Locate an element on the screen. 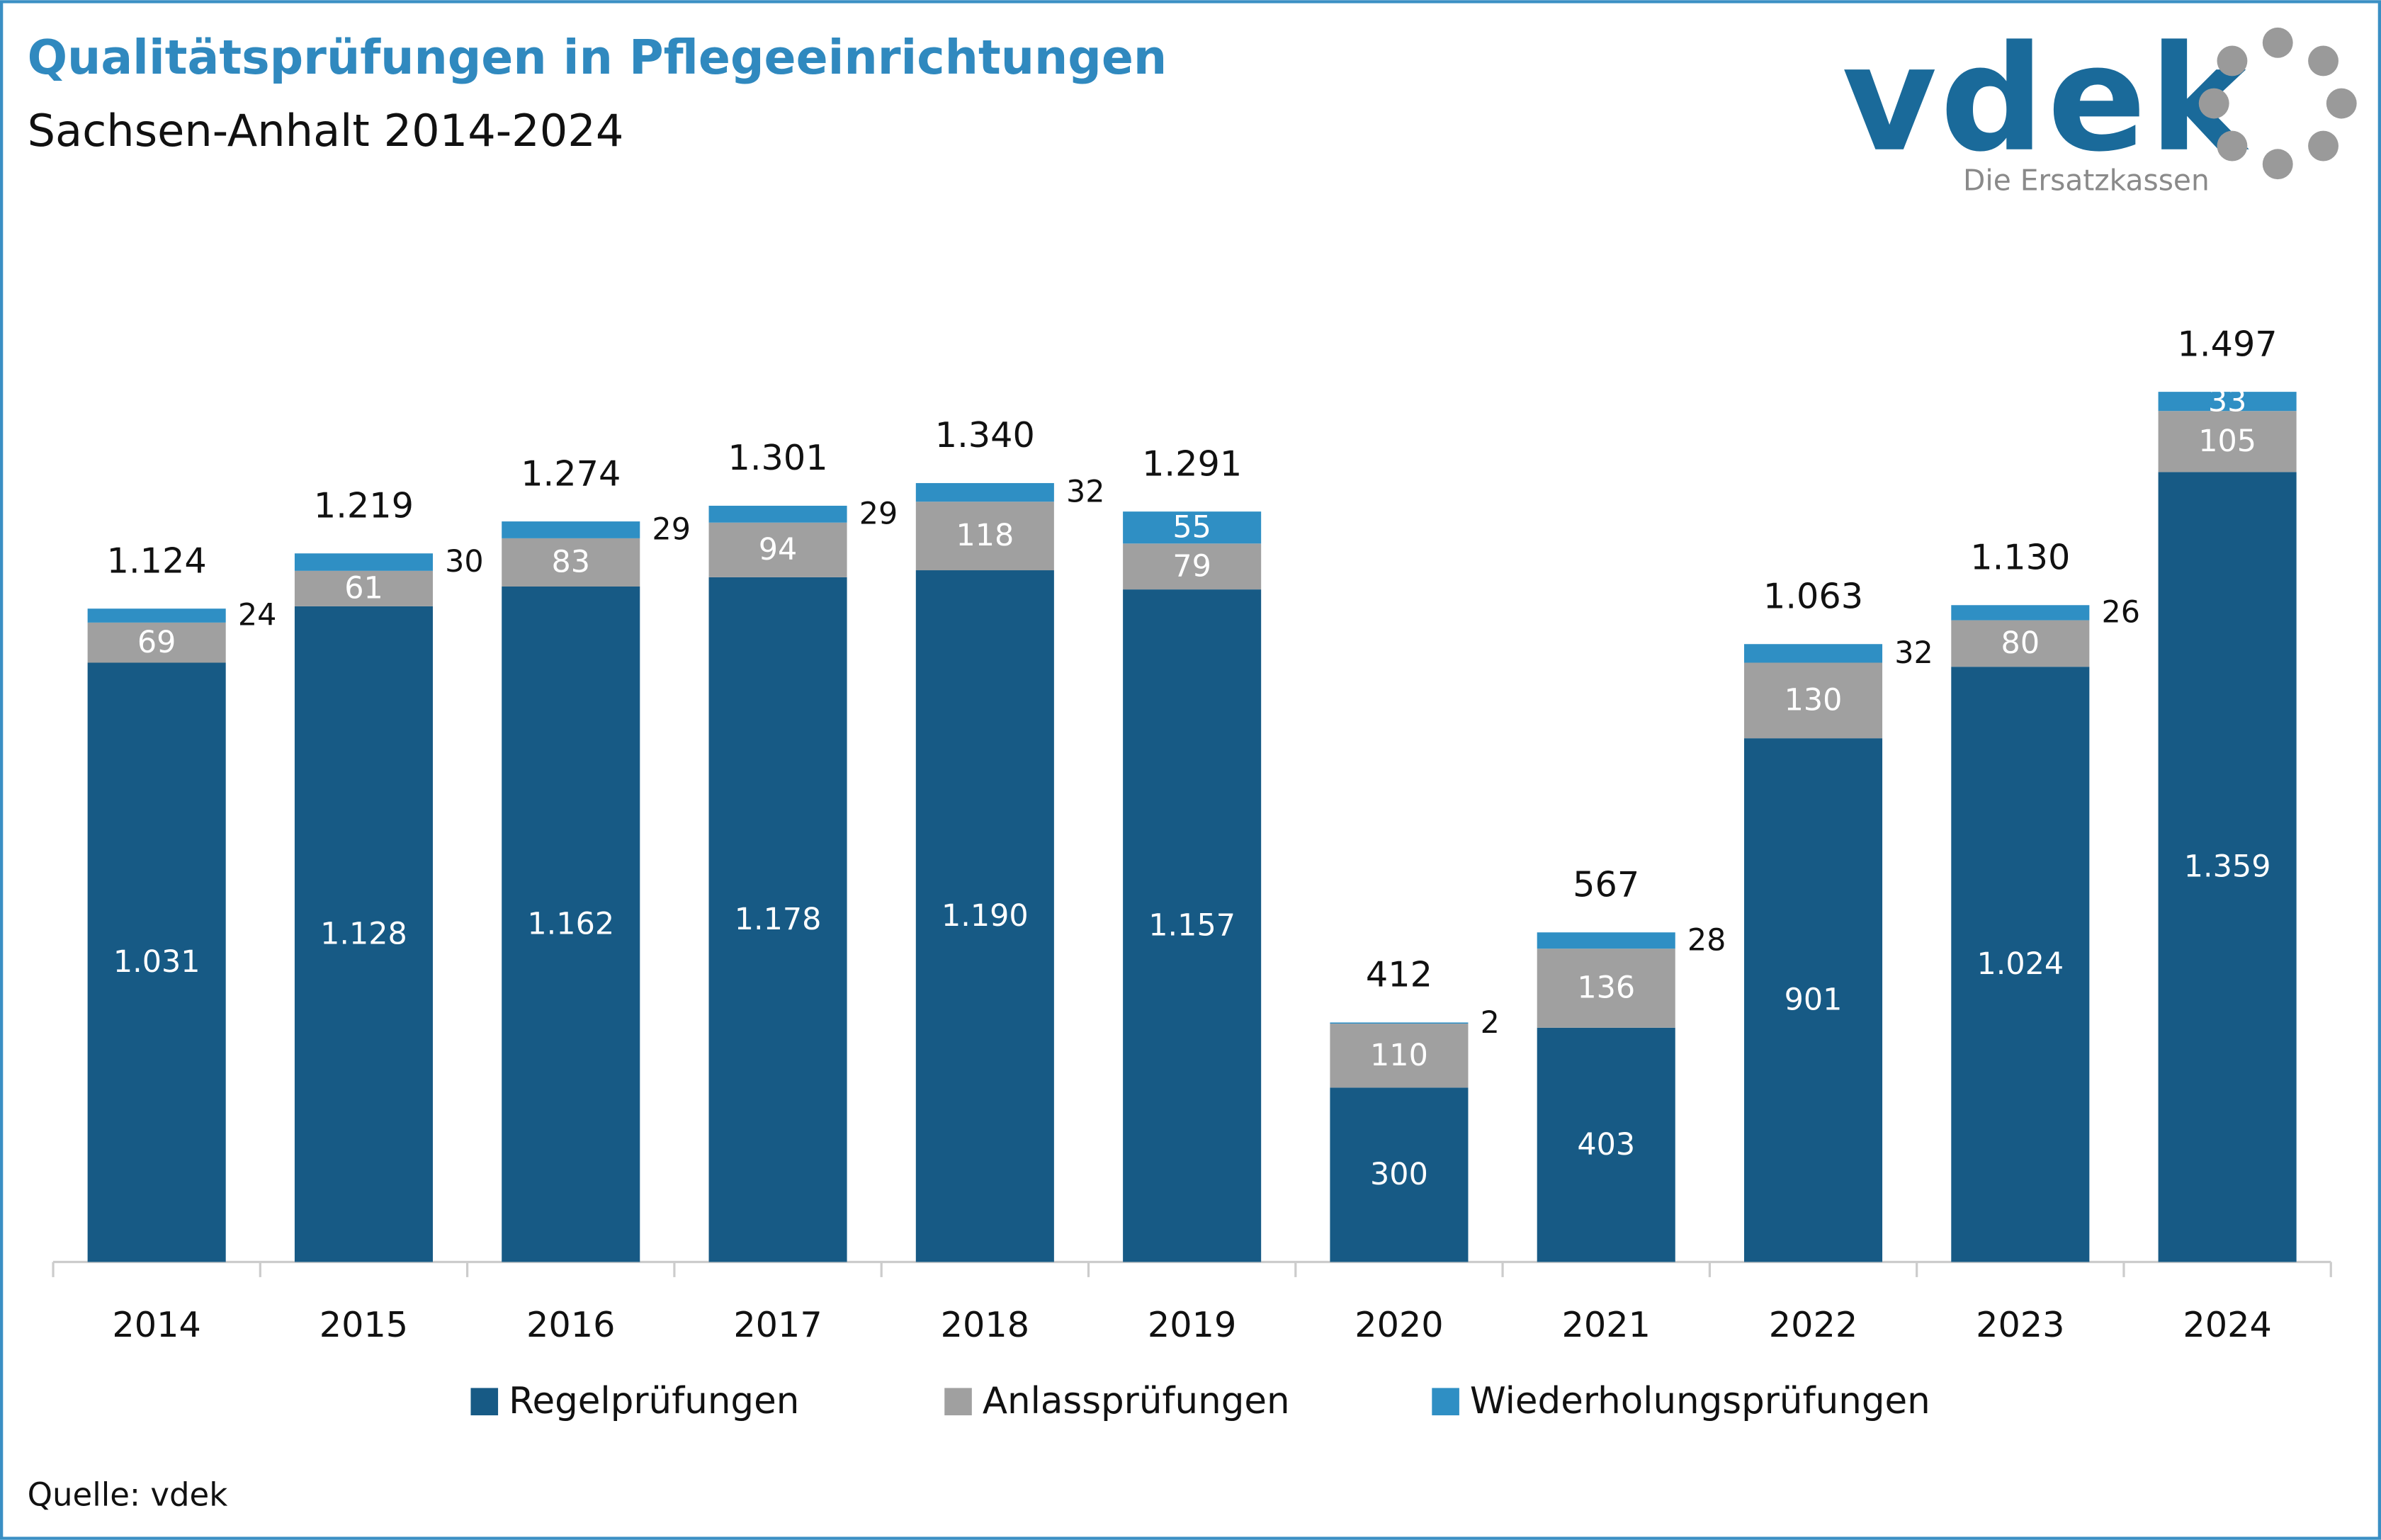 The width and height of the screenshot is (2381, 1540). total-label: 1.063 is located at coordinates (1813, 595).